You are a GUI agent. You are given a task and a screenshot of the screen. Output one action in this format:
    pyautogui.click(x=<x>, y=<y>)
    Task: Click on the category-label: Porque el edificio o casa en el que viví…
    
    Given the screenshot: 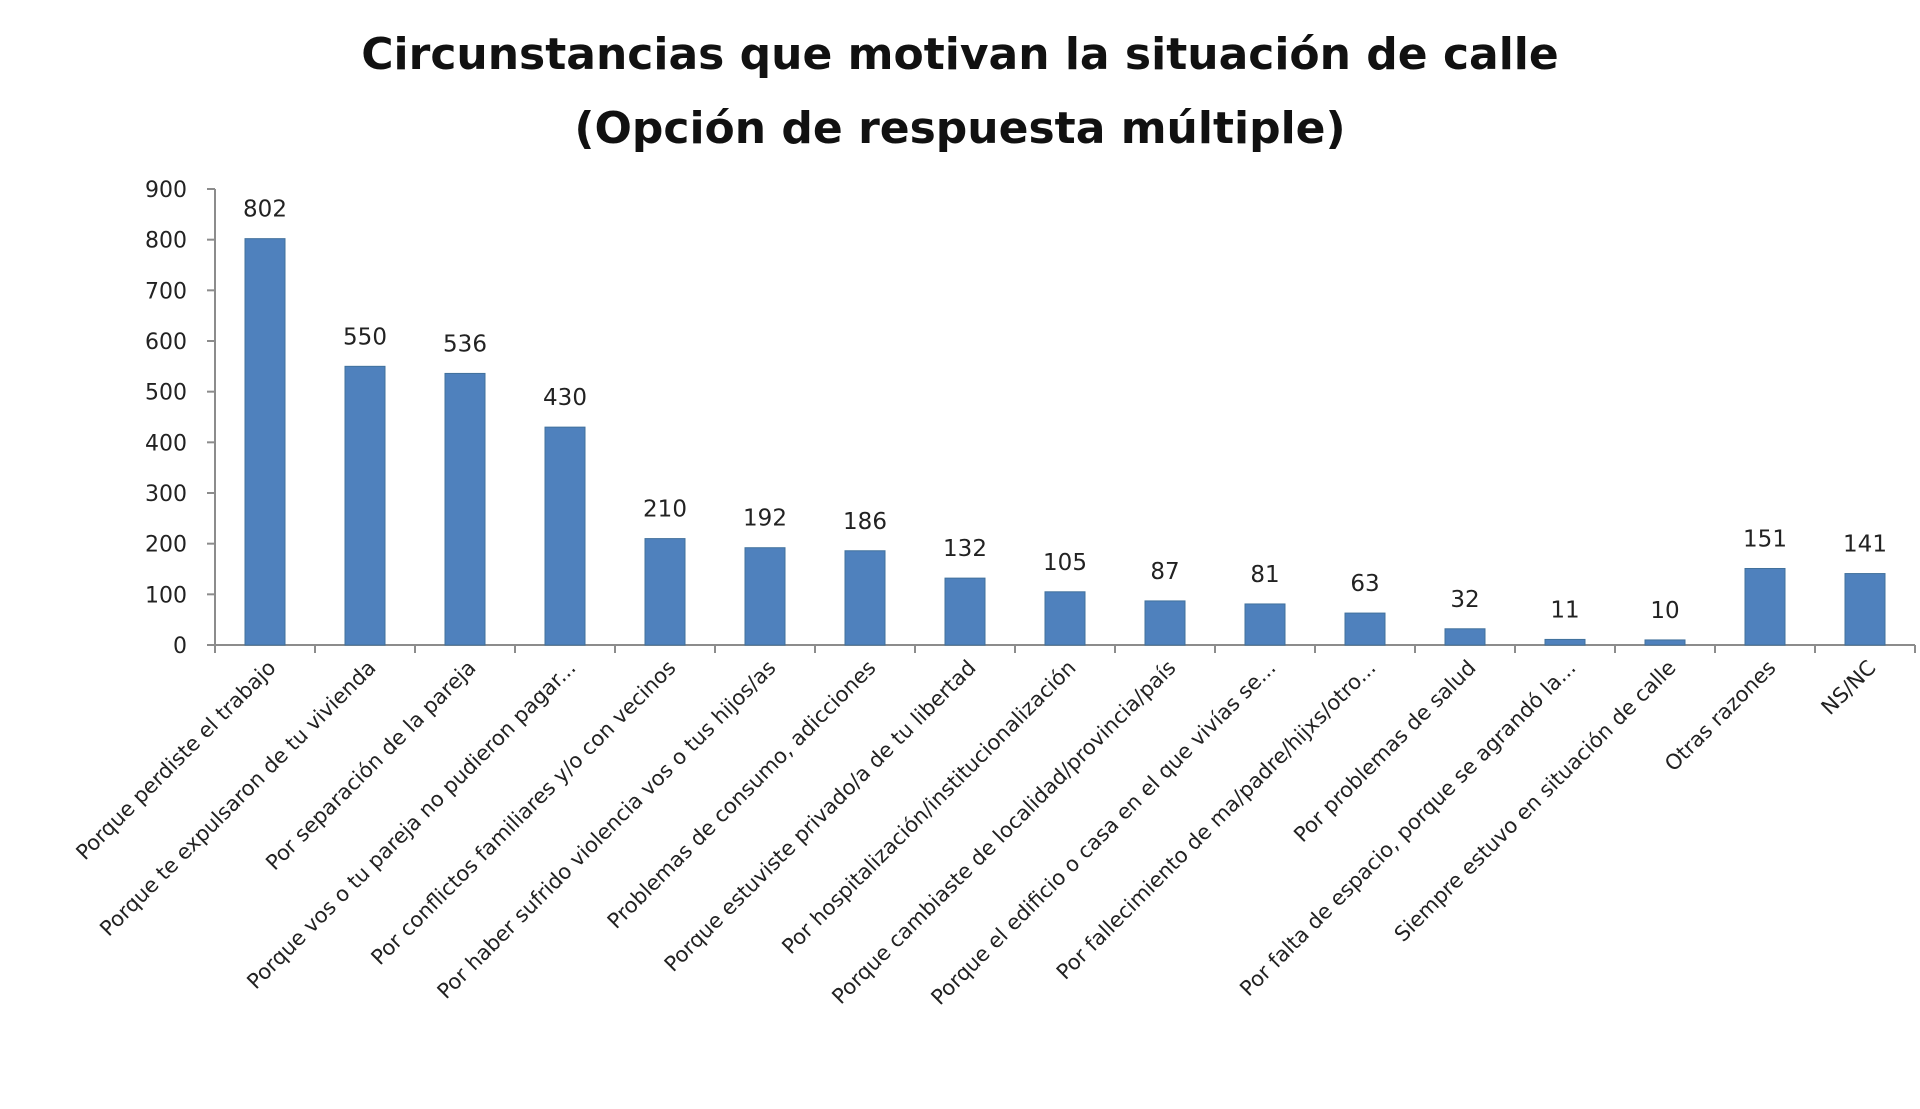 What is the action you would take?
    pyautogui.click(x=1103, y=833)
    